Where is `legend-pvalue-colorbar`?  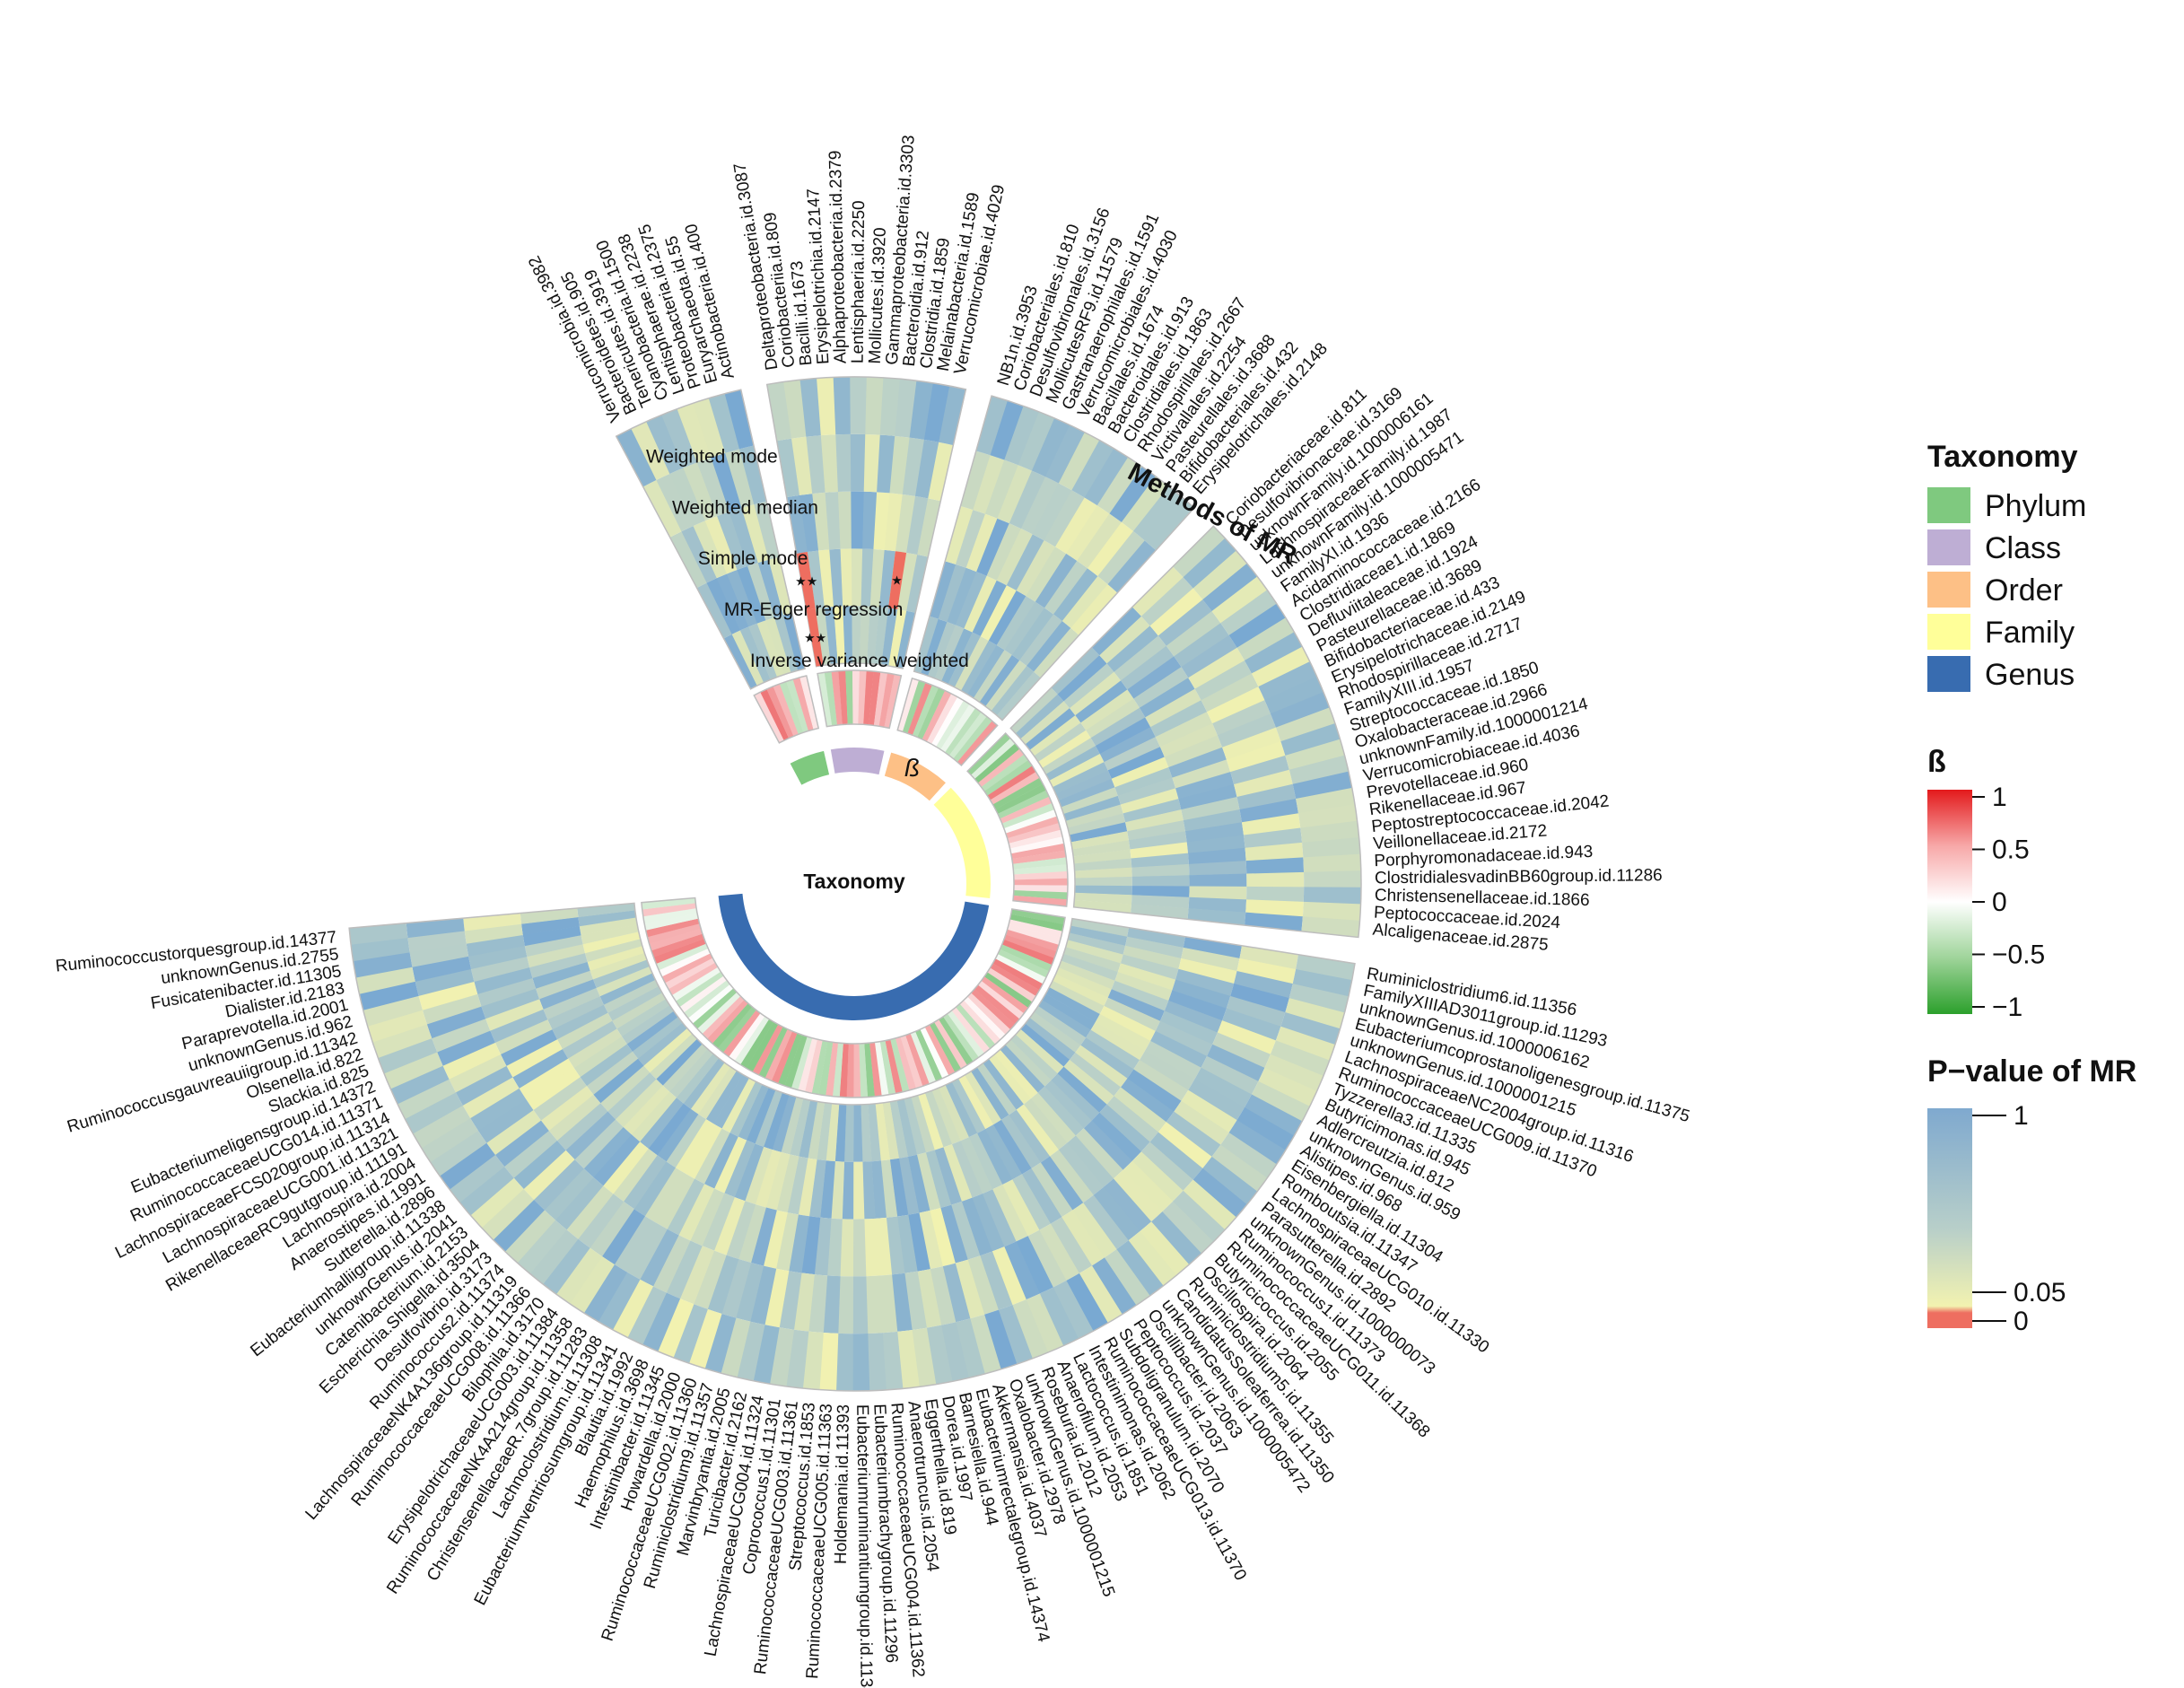 legend-pvalue-colorbar is located at coordinates (1949, 1218).